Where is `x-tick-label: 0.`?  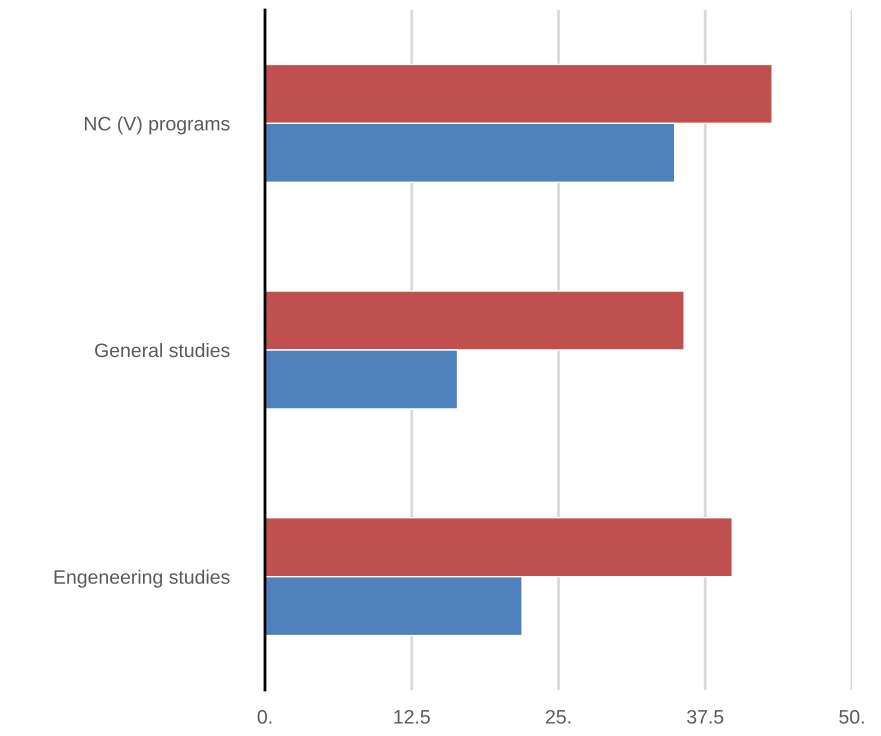 x-tick-label: 0. is located at coordinates (265, 717).